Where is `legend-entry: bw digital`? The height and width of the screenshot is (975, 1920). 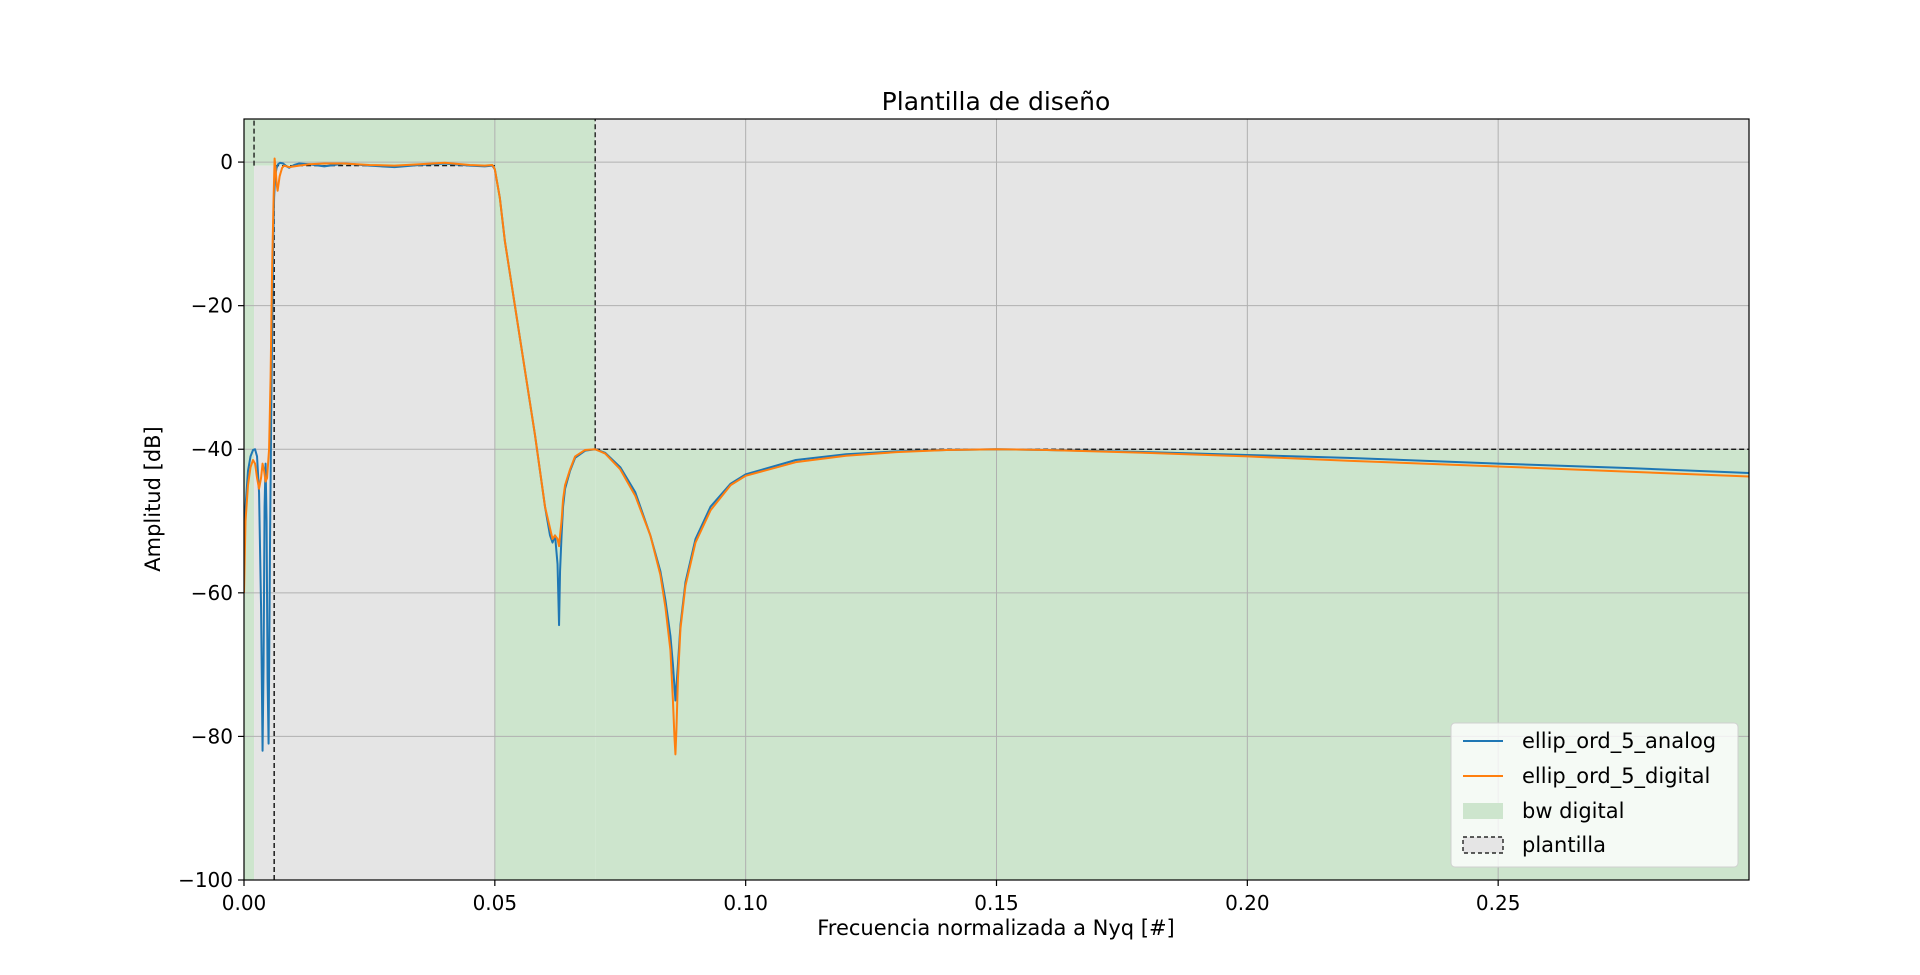 legend-entry: bw digital is located at coordinates (1543, 811).